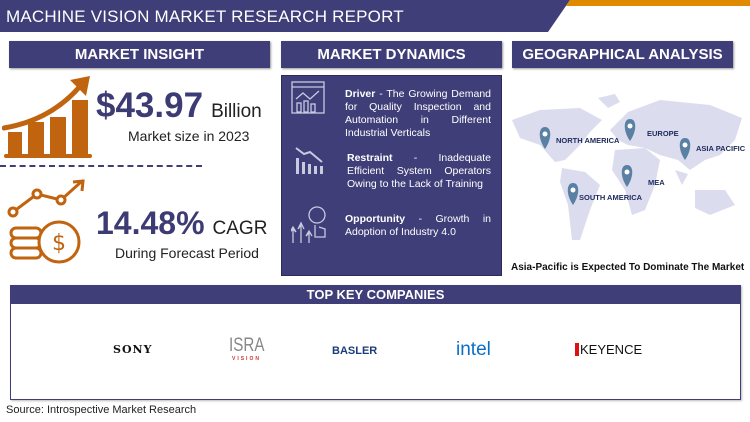 This screenshot has width=750, height=422. Describe the element at coordinates (246, 359) in the screenshot. I see `isra-vision-logo: VISION` at that location.